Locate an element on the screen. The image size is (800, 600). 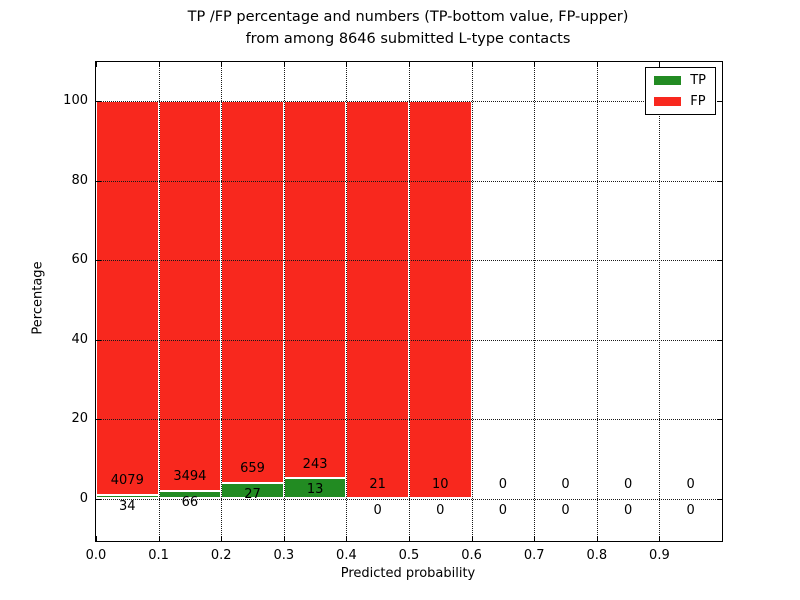
x-tick-label: 0.4 is located at coordinates (346, 555).